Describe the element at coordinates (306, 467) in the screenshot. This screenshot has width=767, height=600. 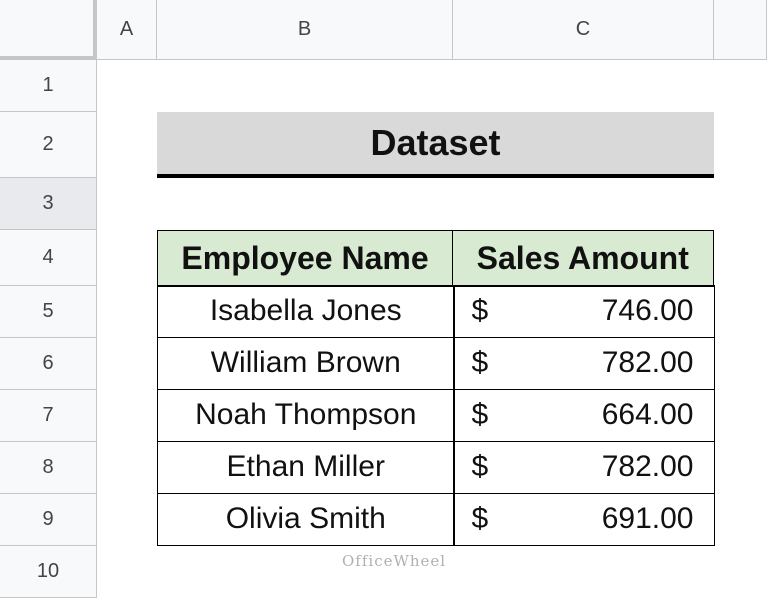
I see `name-cell: Ethan Miller` at that location.